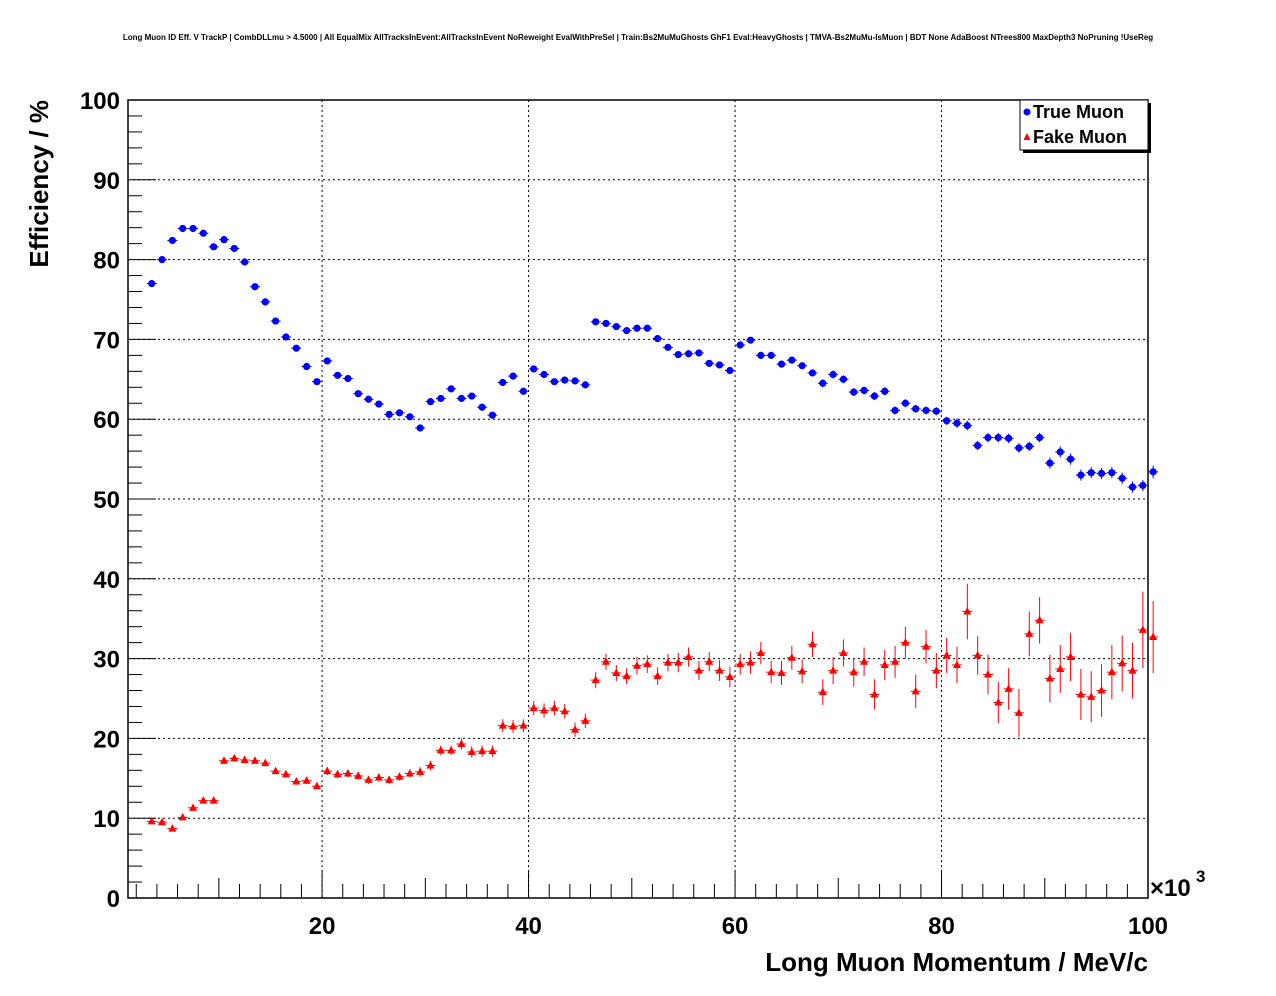 The width and height of the screenshot is (1276, 996). Describe the element at coordinates (1027, 136) in the screenshot. I see `legend-marker` at that location.